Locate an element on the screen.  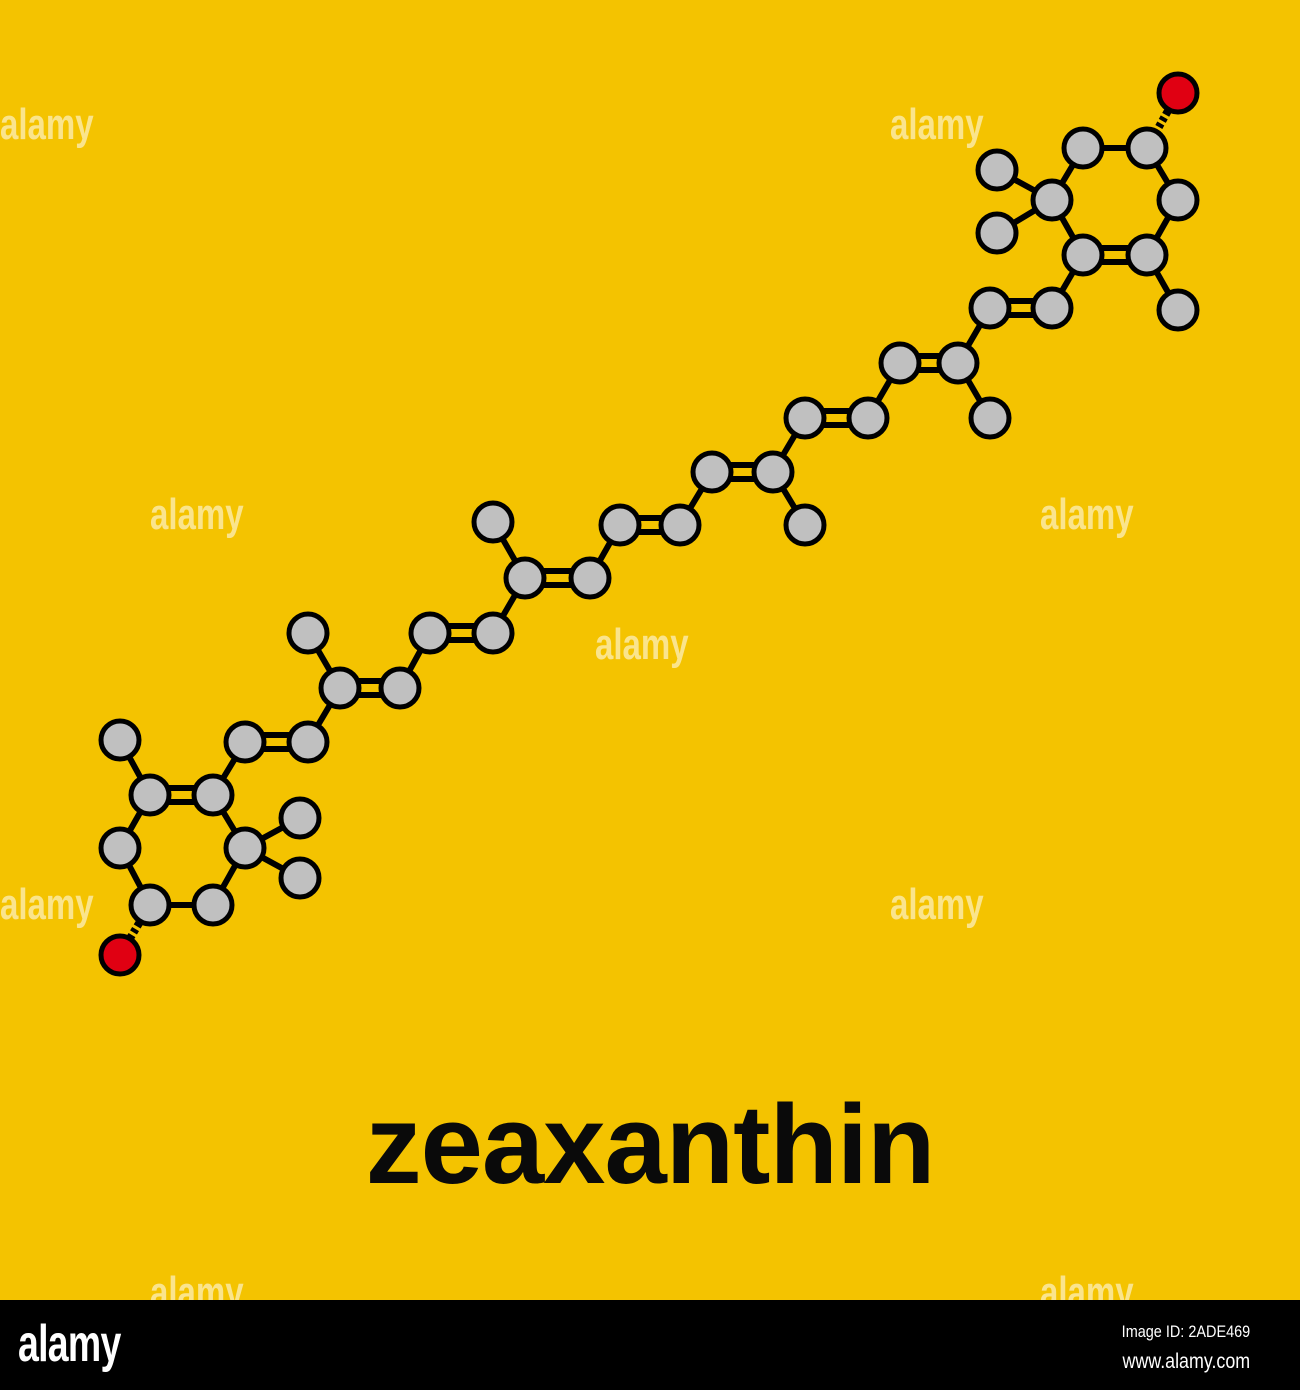
molecule-name: zeaxanthin is located at coordinates (650, 1144).